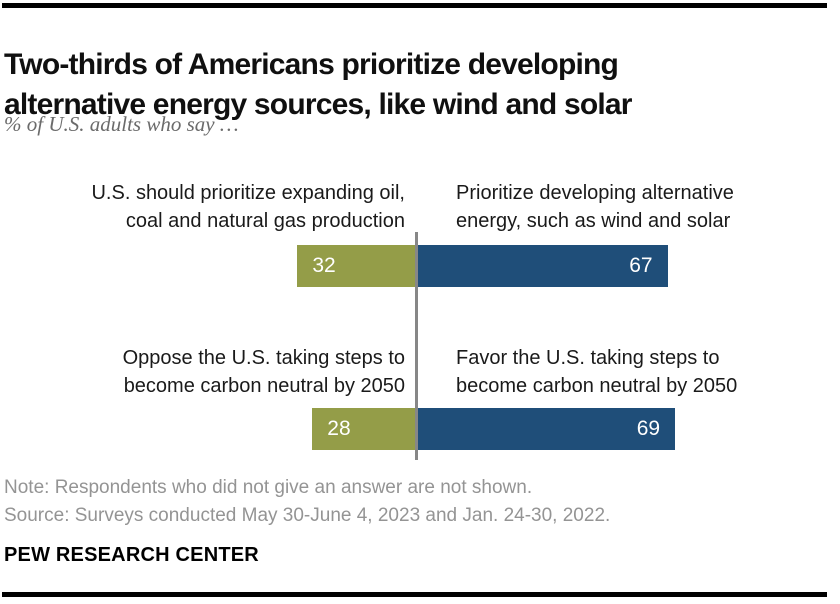 The height and width of the screenshot is (604, 840). I want to click on top-rule, so click(414, 5).